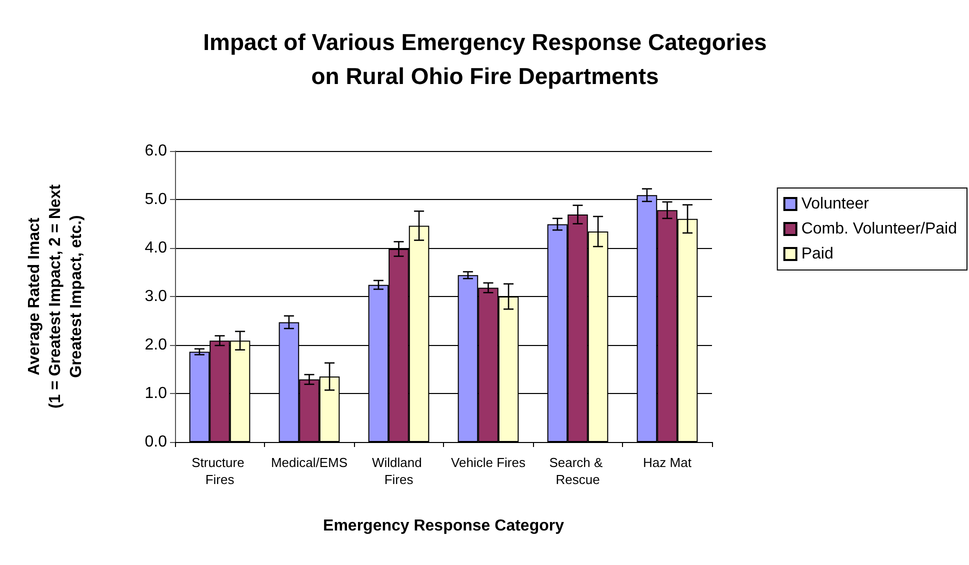 Image resolution: width=969 pixels, height=565 pixels. What do you see at coordinates (156, 151) in the screenshot?
I see `y-tick-label: 6.0` at bounding box center [156, 151].